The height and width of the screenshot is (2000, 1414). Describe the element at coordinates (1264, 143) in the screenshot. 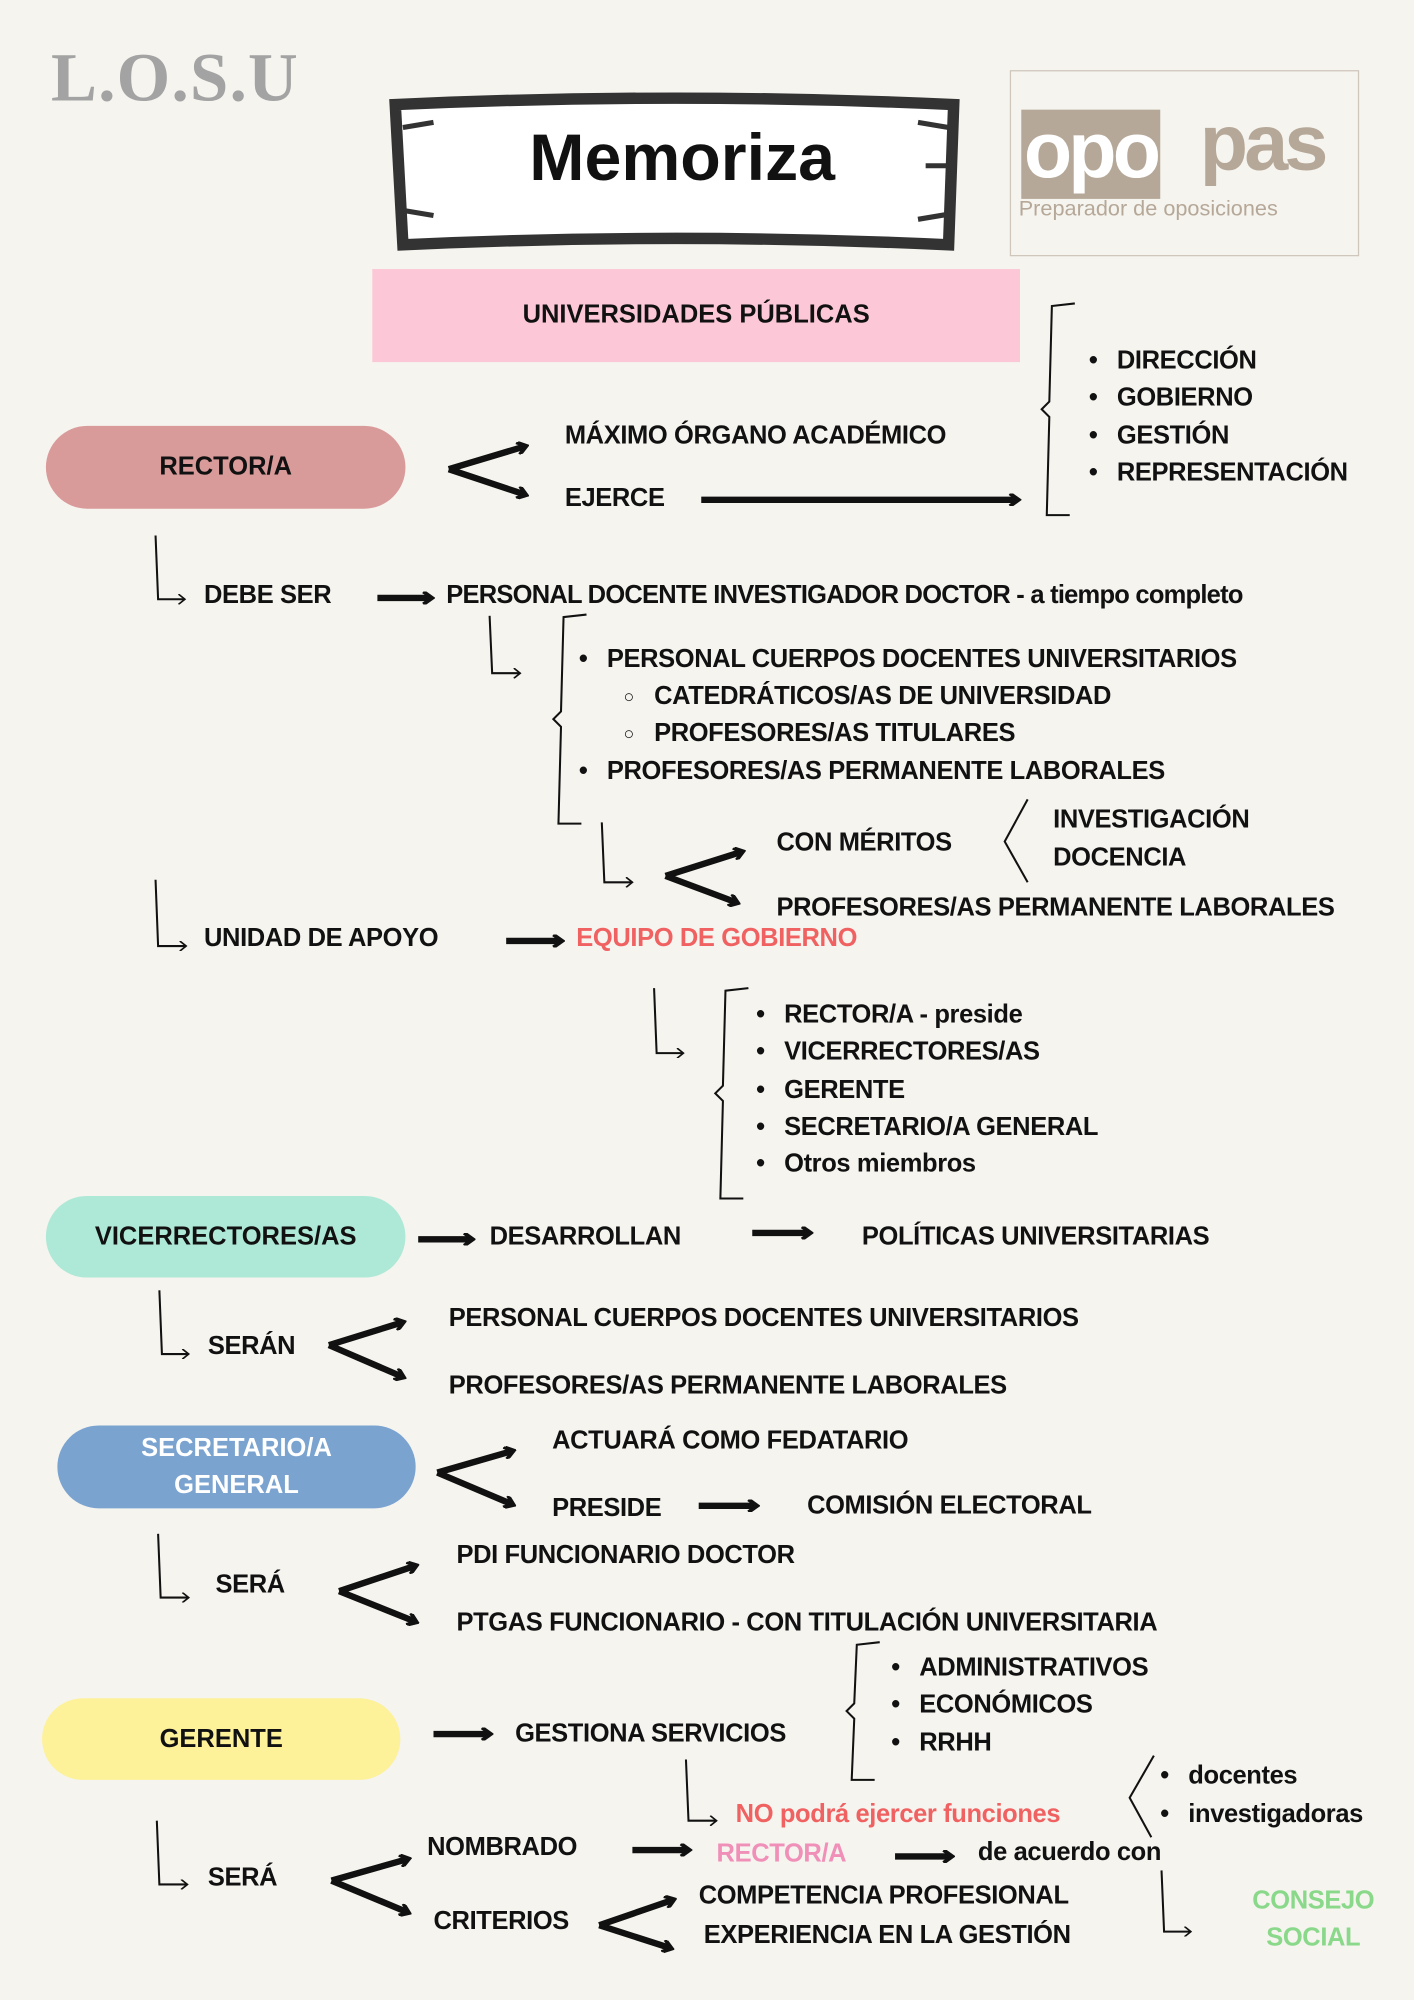

I see `logo-pas: pas` at that location.